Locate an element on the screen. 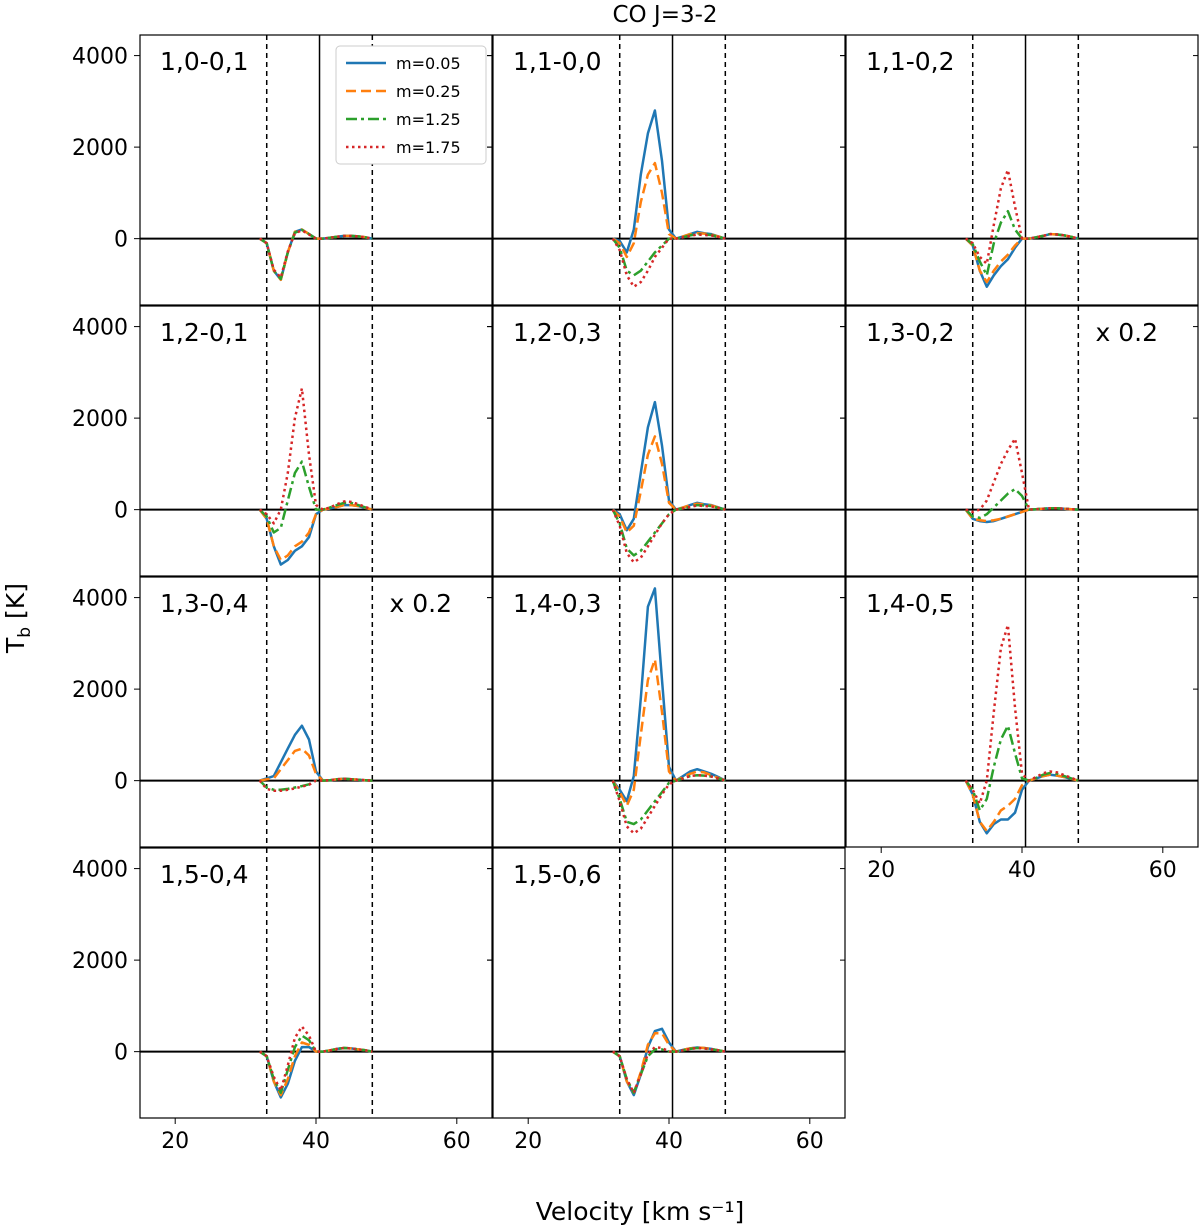 The width and height of the screenshot is (1200, 1231). panel-1,2-0,1: 0 2000 4000 1,2-0,1 is located at coordinates (282, 441).